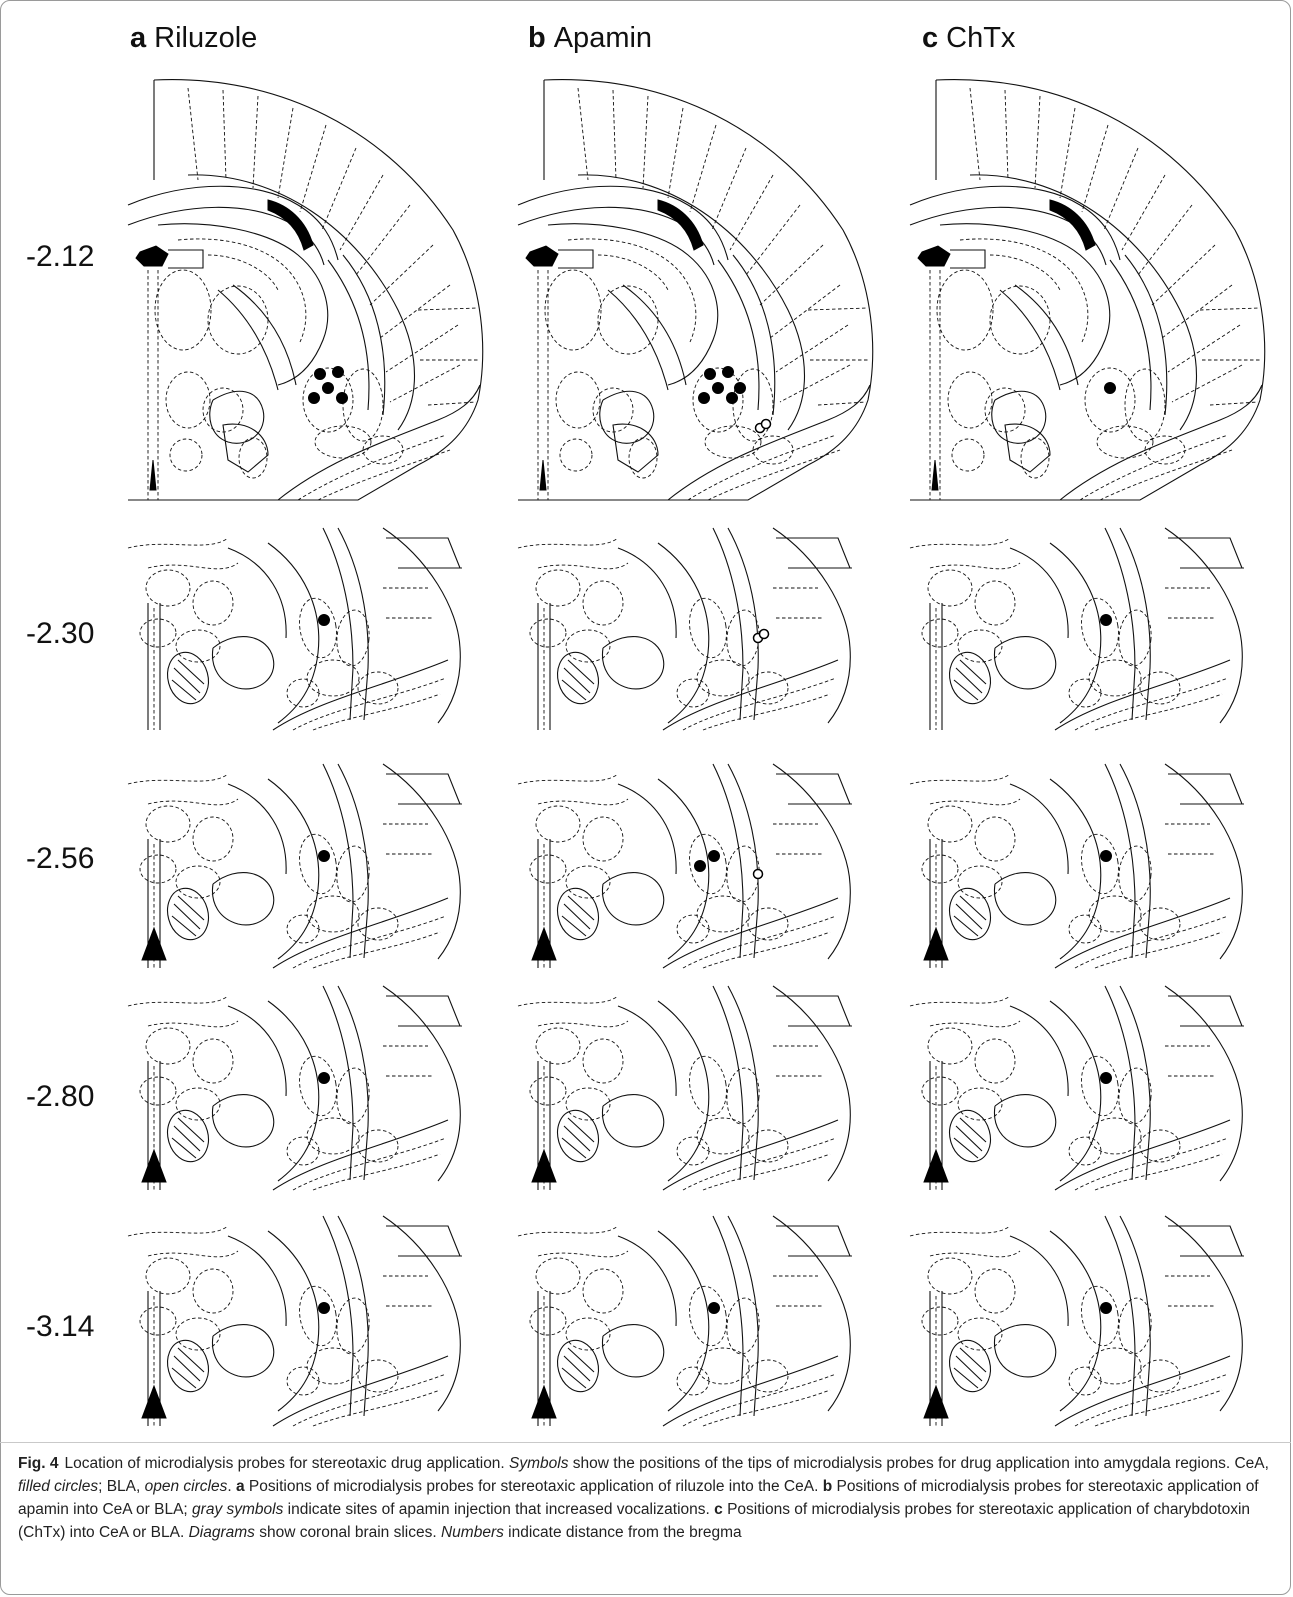  I want to click on panel-letter: b, so click(537, 38).